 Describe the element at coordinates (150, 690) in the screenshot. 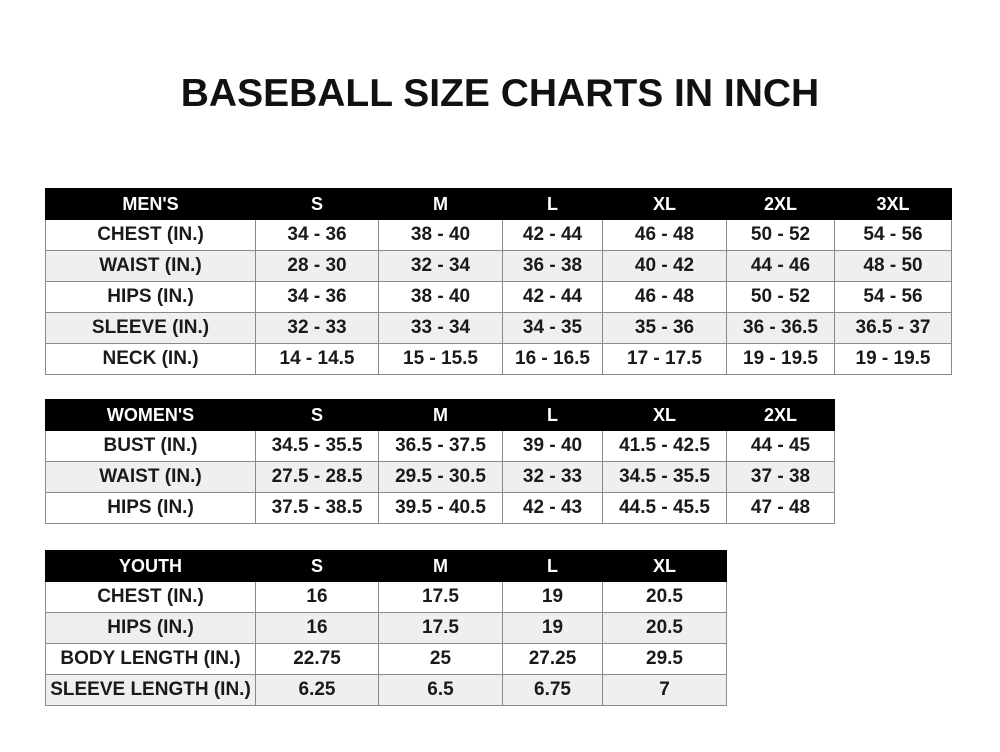

I see `measurement-label: SLEEVE LENGTH (IN.)` at that location.